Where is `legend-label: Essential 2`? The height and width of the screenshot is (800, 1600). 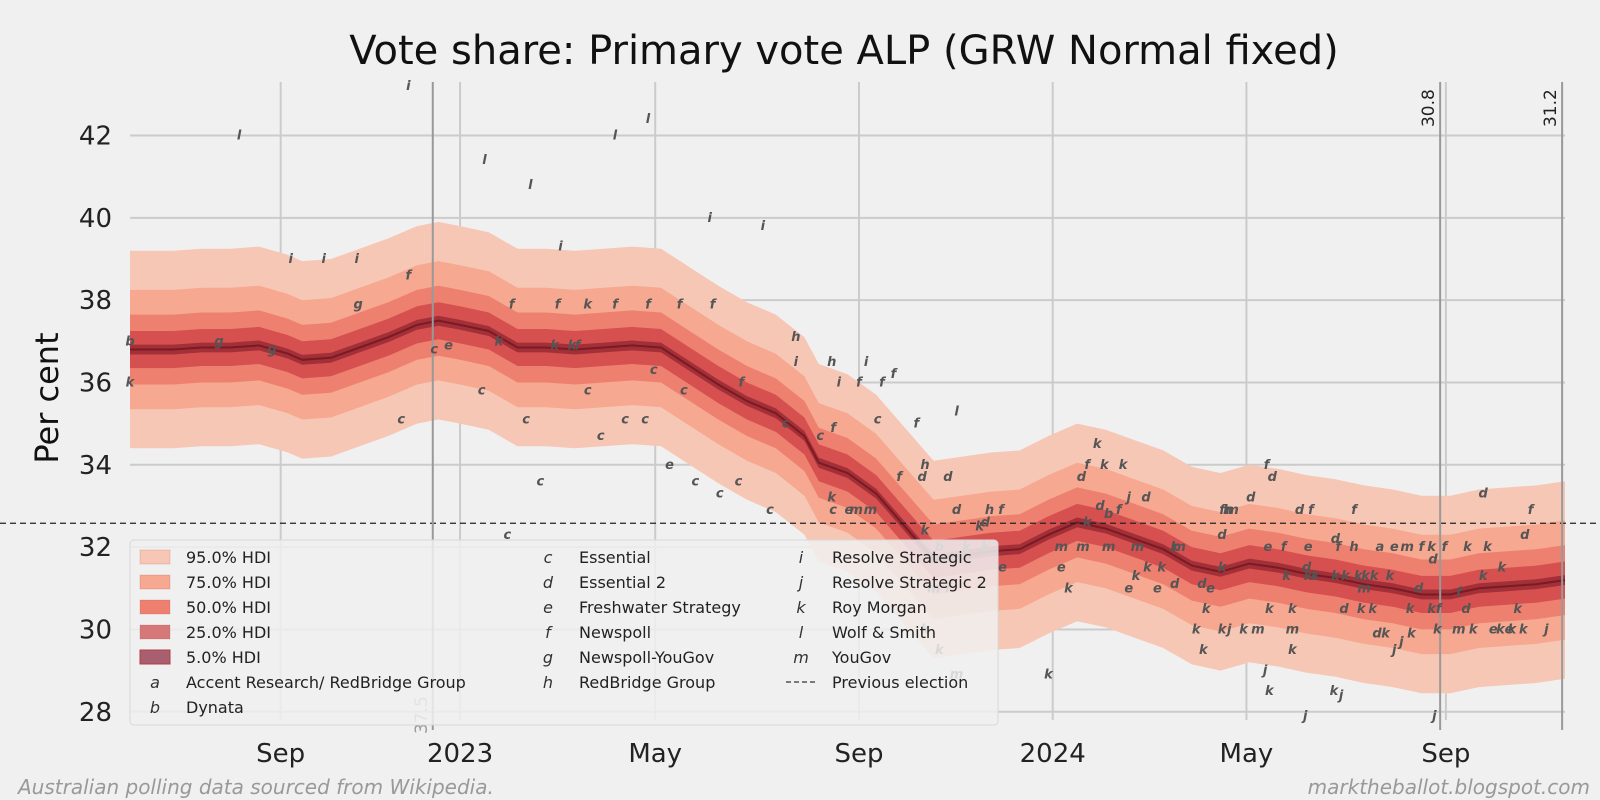 legend-label: Essential 2 is located at coordinates (622, 582).